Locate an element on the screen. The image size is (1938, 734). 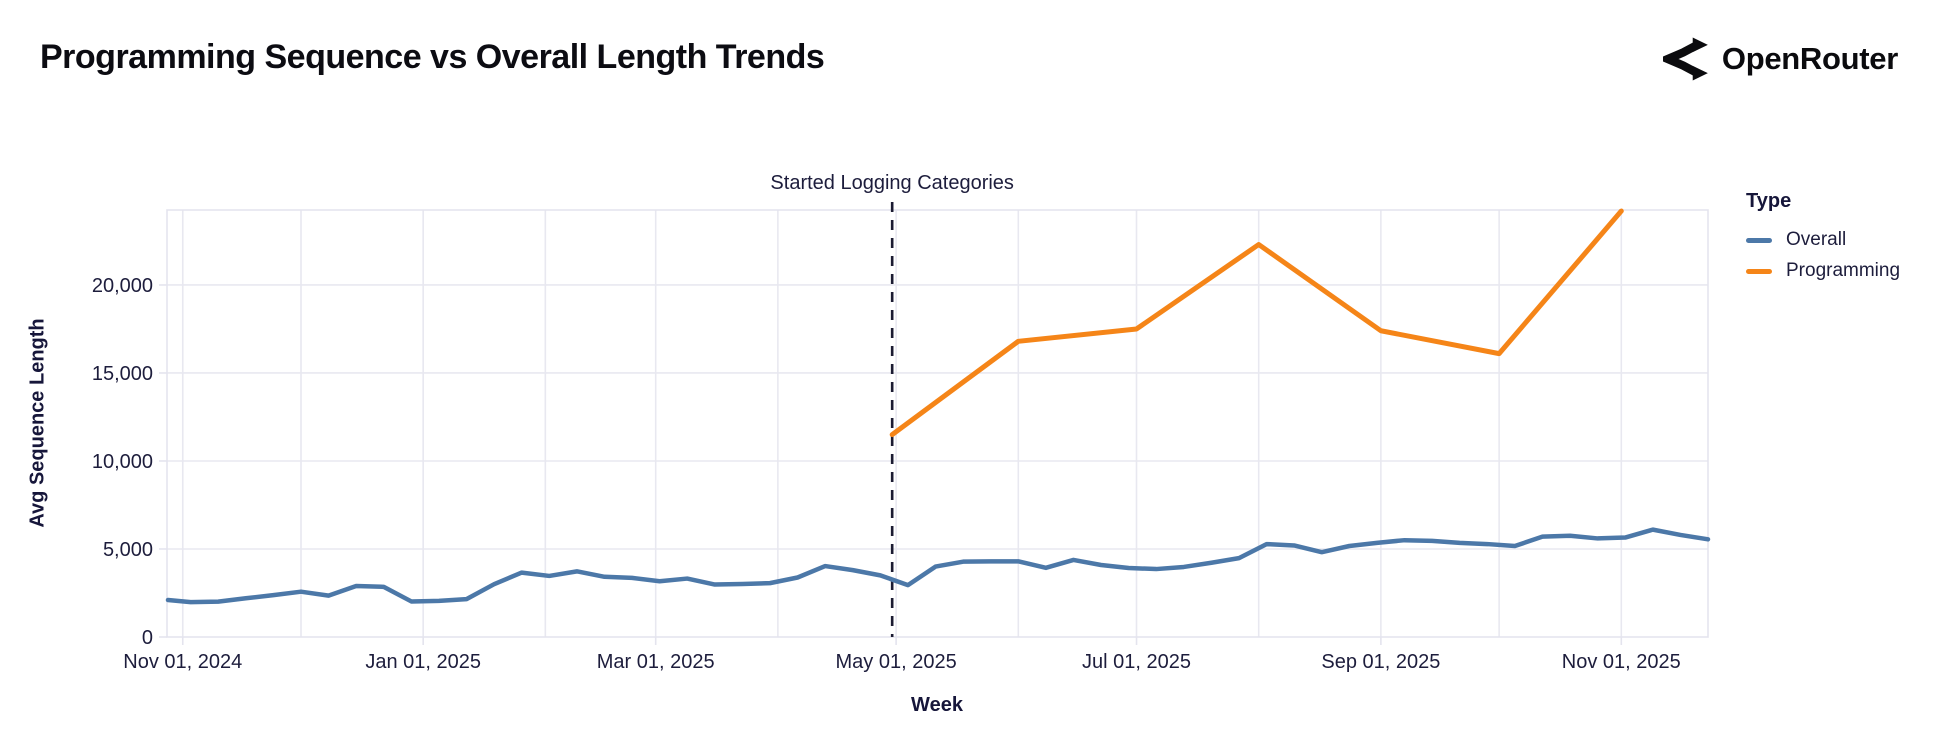
legend-item-programming: Programming is located at coordinates (1823, 271).